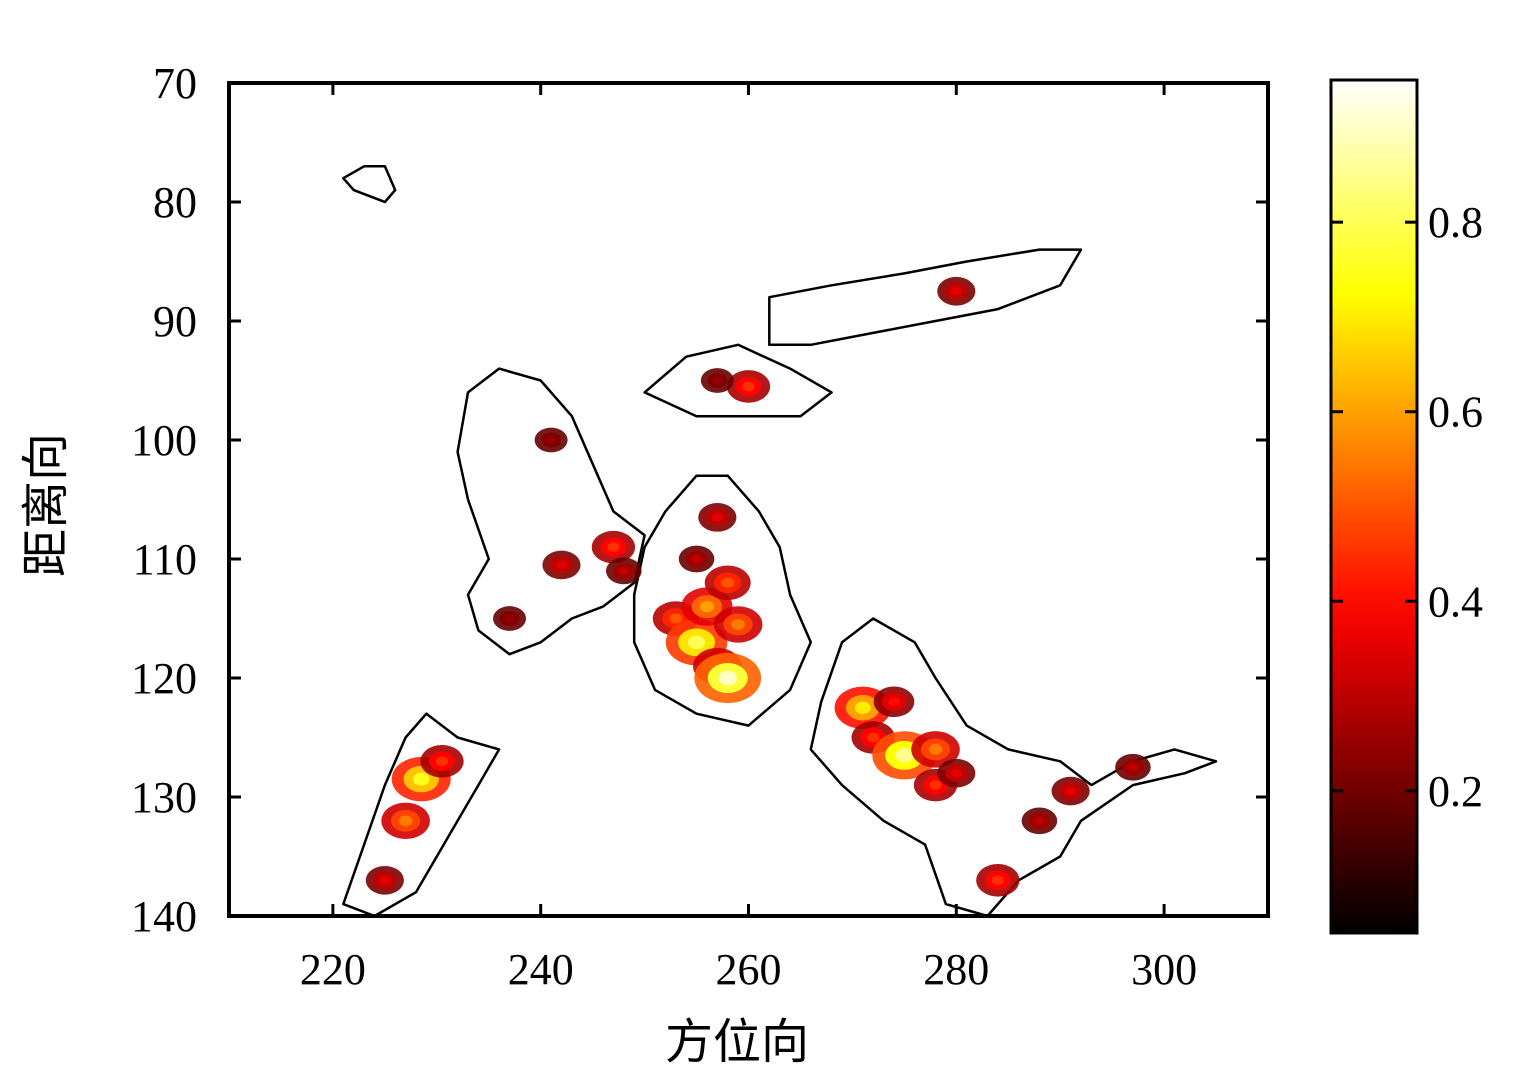 This screenshot has height=1075, width=1513. What do you see at coordinates (164, 916) in the screenshot?
I see `y-tick-label: 140` at bounding box center [164, 916].